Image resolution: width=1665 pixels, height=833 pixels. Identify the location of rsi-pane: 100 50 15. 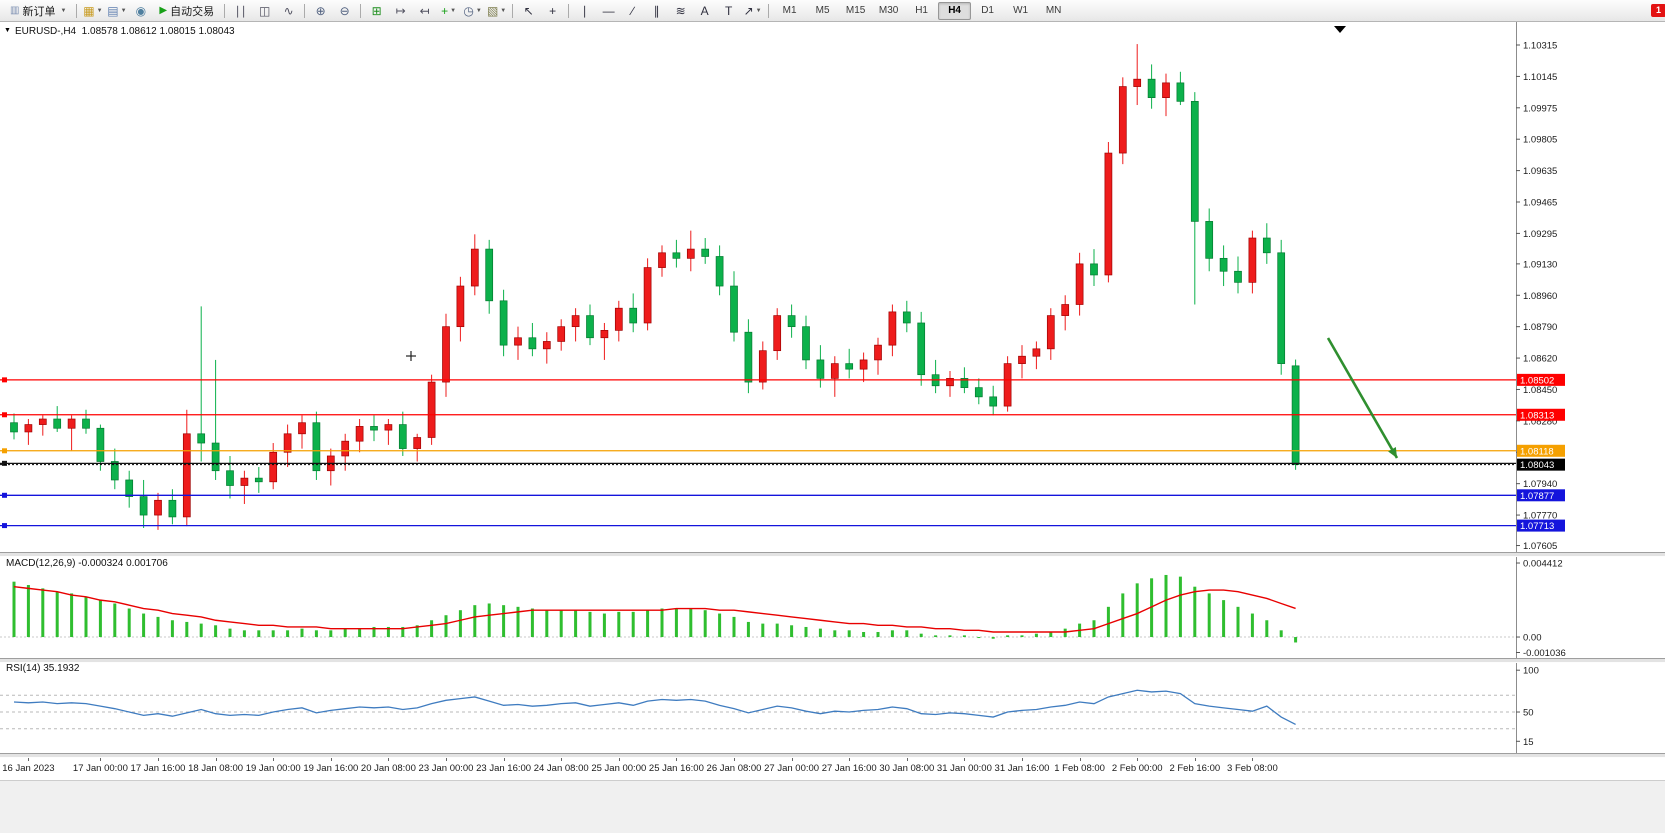
(832, 707).